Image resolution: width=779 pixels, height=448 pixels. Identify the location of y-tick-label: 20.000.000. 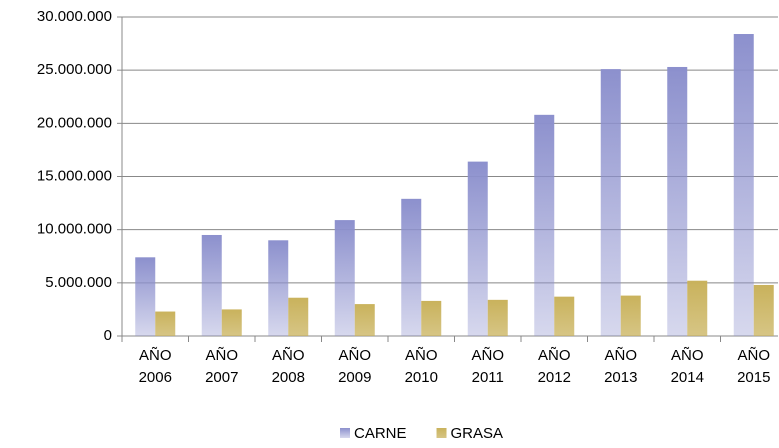
(74, 122).